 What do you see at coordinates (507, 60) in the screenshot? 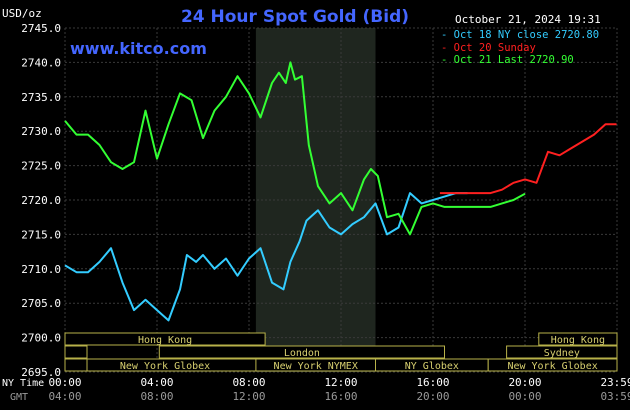
I see `legend-entry-oct21: - Oct 21 Last 2720.90` at bounding box center [507, 60].